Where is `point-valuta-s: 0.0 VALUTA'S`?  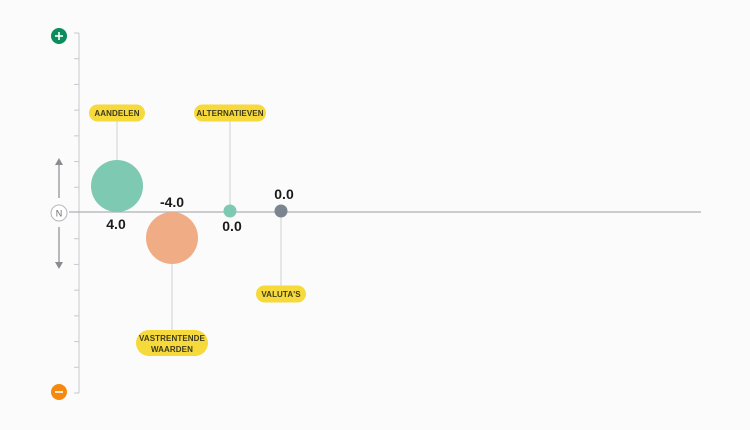 point-valuta-s: 0.0 VALUTA'S is located at coordinates (281, 244).